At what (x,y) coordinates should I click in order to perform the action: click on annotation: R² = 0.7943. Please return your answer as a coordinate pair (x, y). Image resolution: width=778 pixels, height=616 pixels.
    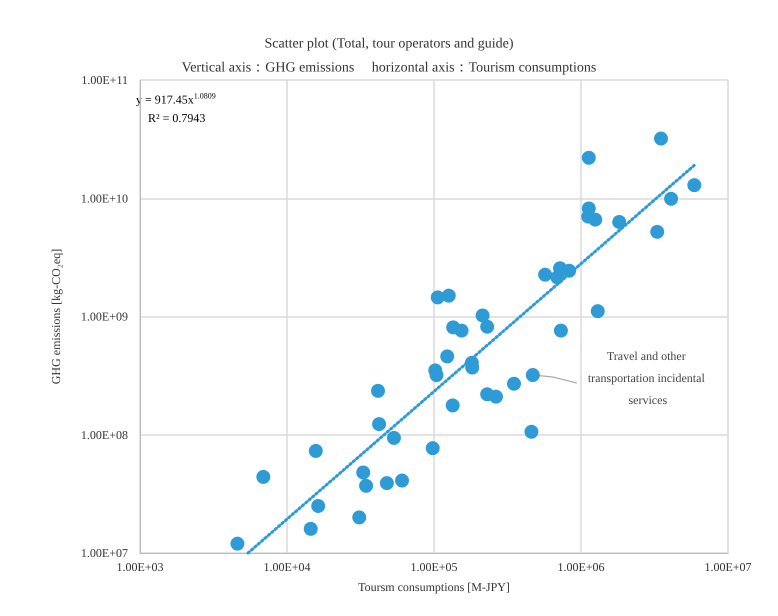
    Looking at the image, I should click on (177, 118).